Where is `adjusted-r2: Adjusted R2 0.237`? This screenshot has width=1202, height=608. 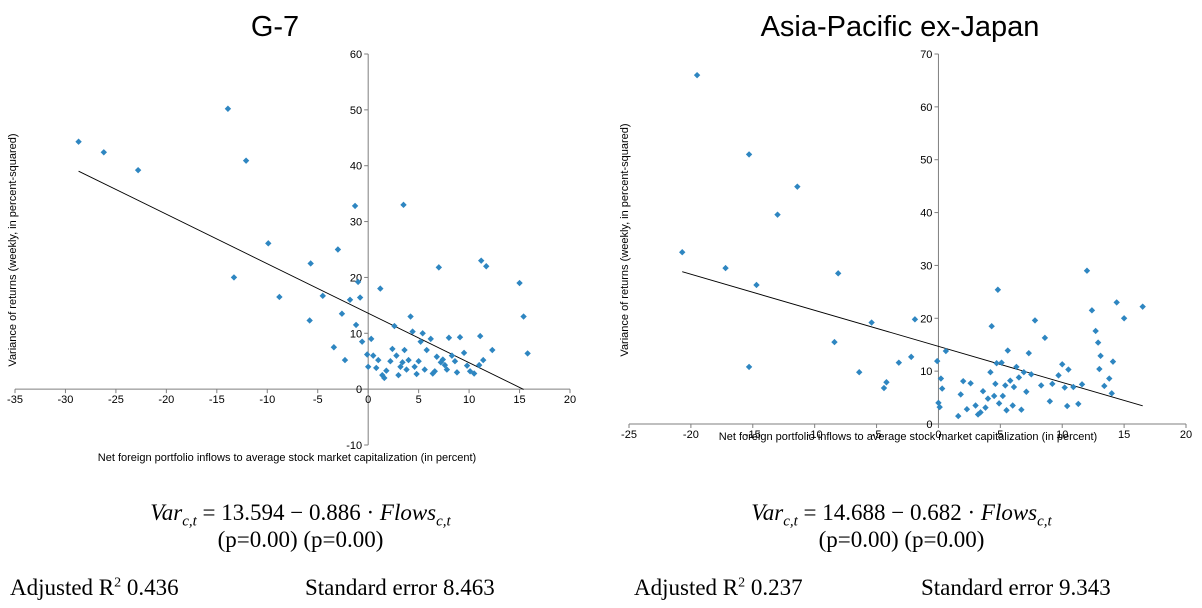
adjusted-r2: Adjusted R2 0.237 is located at coordinates (718, 587).